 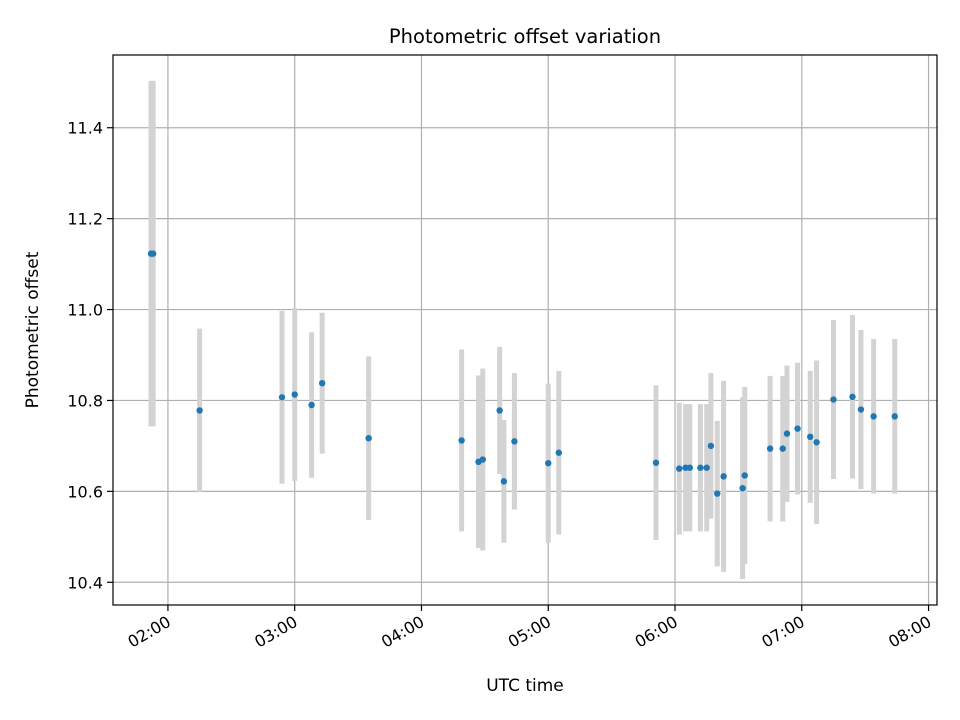 What do you see at coordinates (85, 582) in the screenshot?
I see `y-tick-label: 10.4` at bounding box center [85, 582].